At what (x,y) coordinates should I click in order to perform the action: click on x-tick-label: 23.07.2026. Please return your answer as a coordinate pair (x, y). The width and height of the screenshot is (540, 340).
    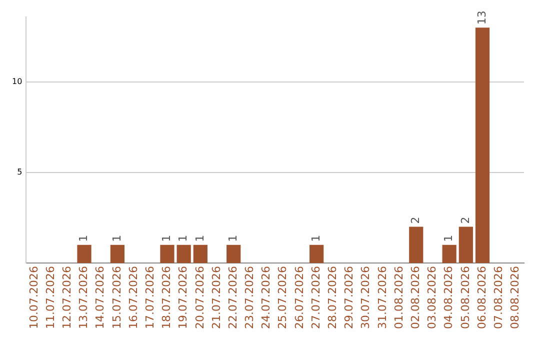
    Looking at the image, I should click on (249, 298).